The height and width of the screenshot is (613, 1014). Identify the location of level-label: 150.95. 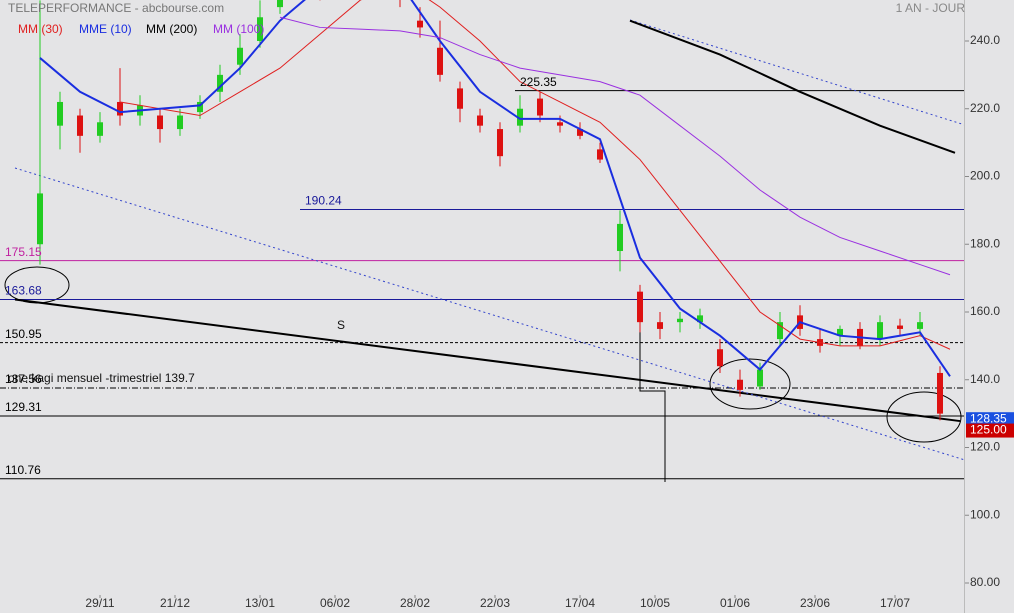
(23, 334).